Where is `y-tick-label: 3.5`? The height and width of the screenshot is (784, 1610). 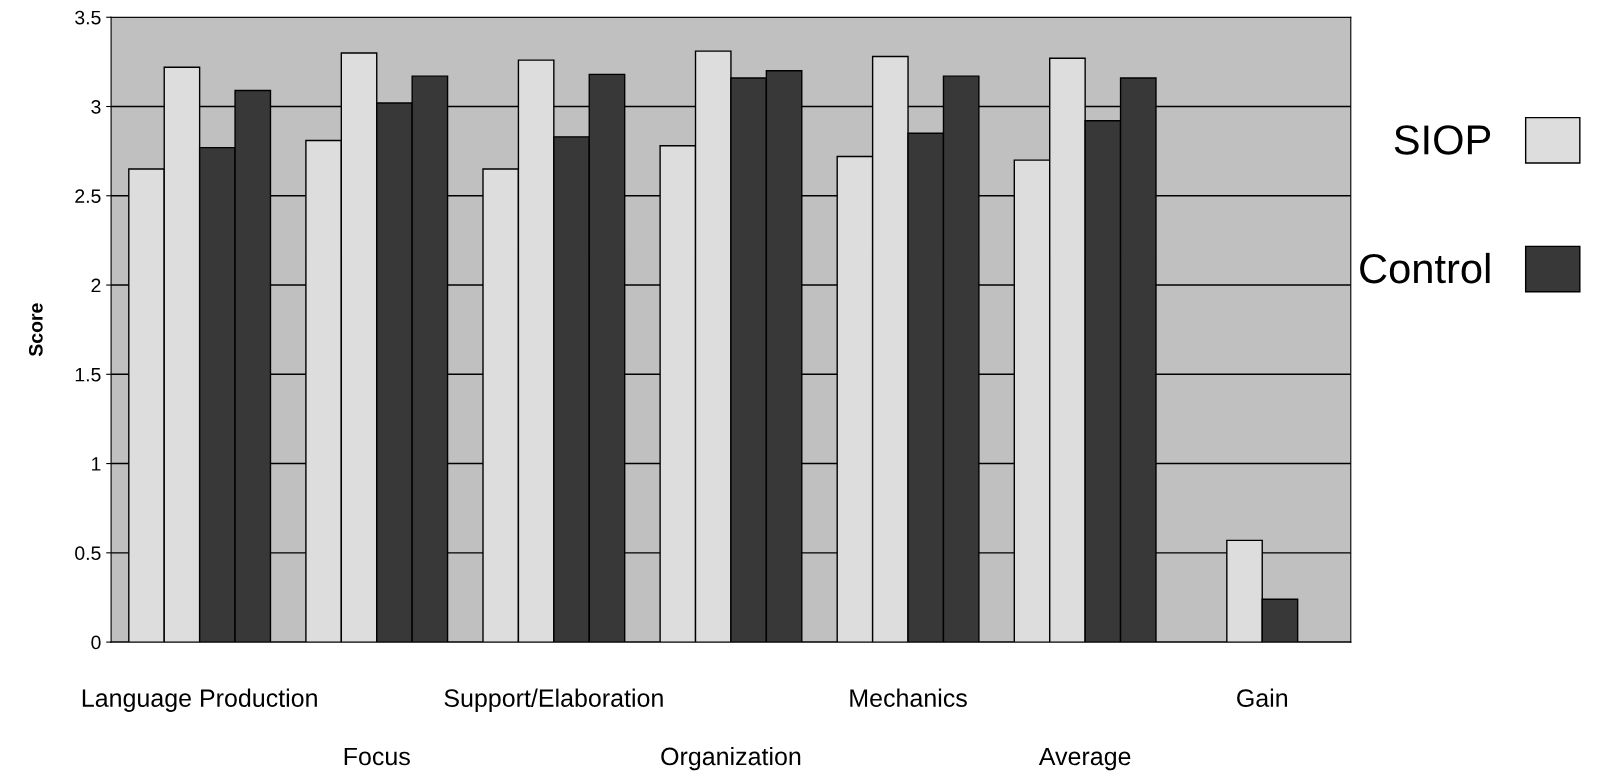
y-tick-label: 3.5 is located at coordinates (88, 17).